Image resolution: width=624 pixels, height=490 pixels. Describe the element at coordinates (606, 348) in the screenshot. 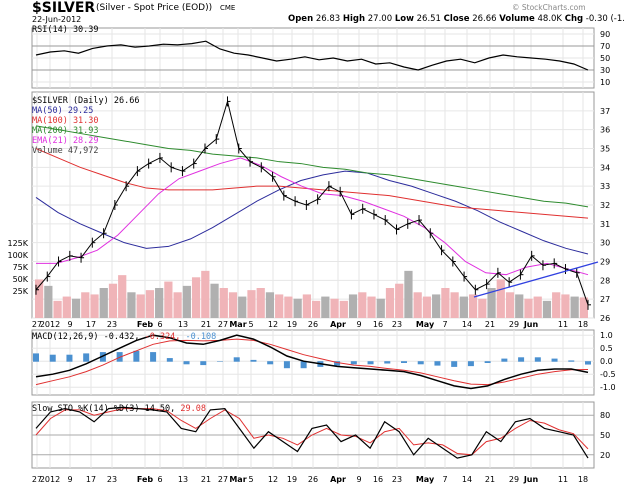

I see `macd-tick-label: 0.5` at that location.